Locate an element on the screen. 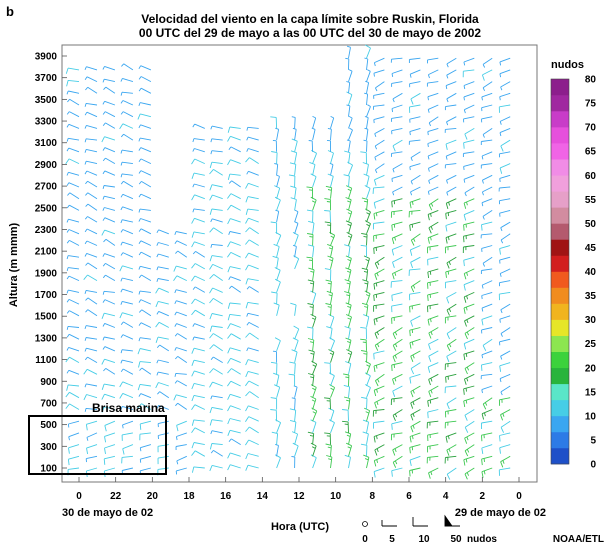 The image size is (612, 548). y-tick-label: 1700 is located at coordinates (46, 295).